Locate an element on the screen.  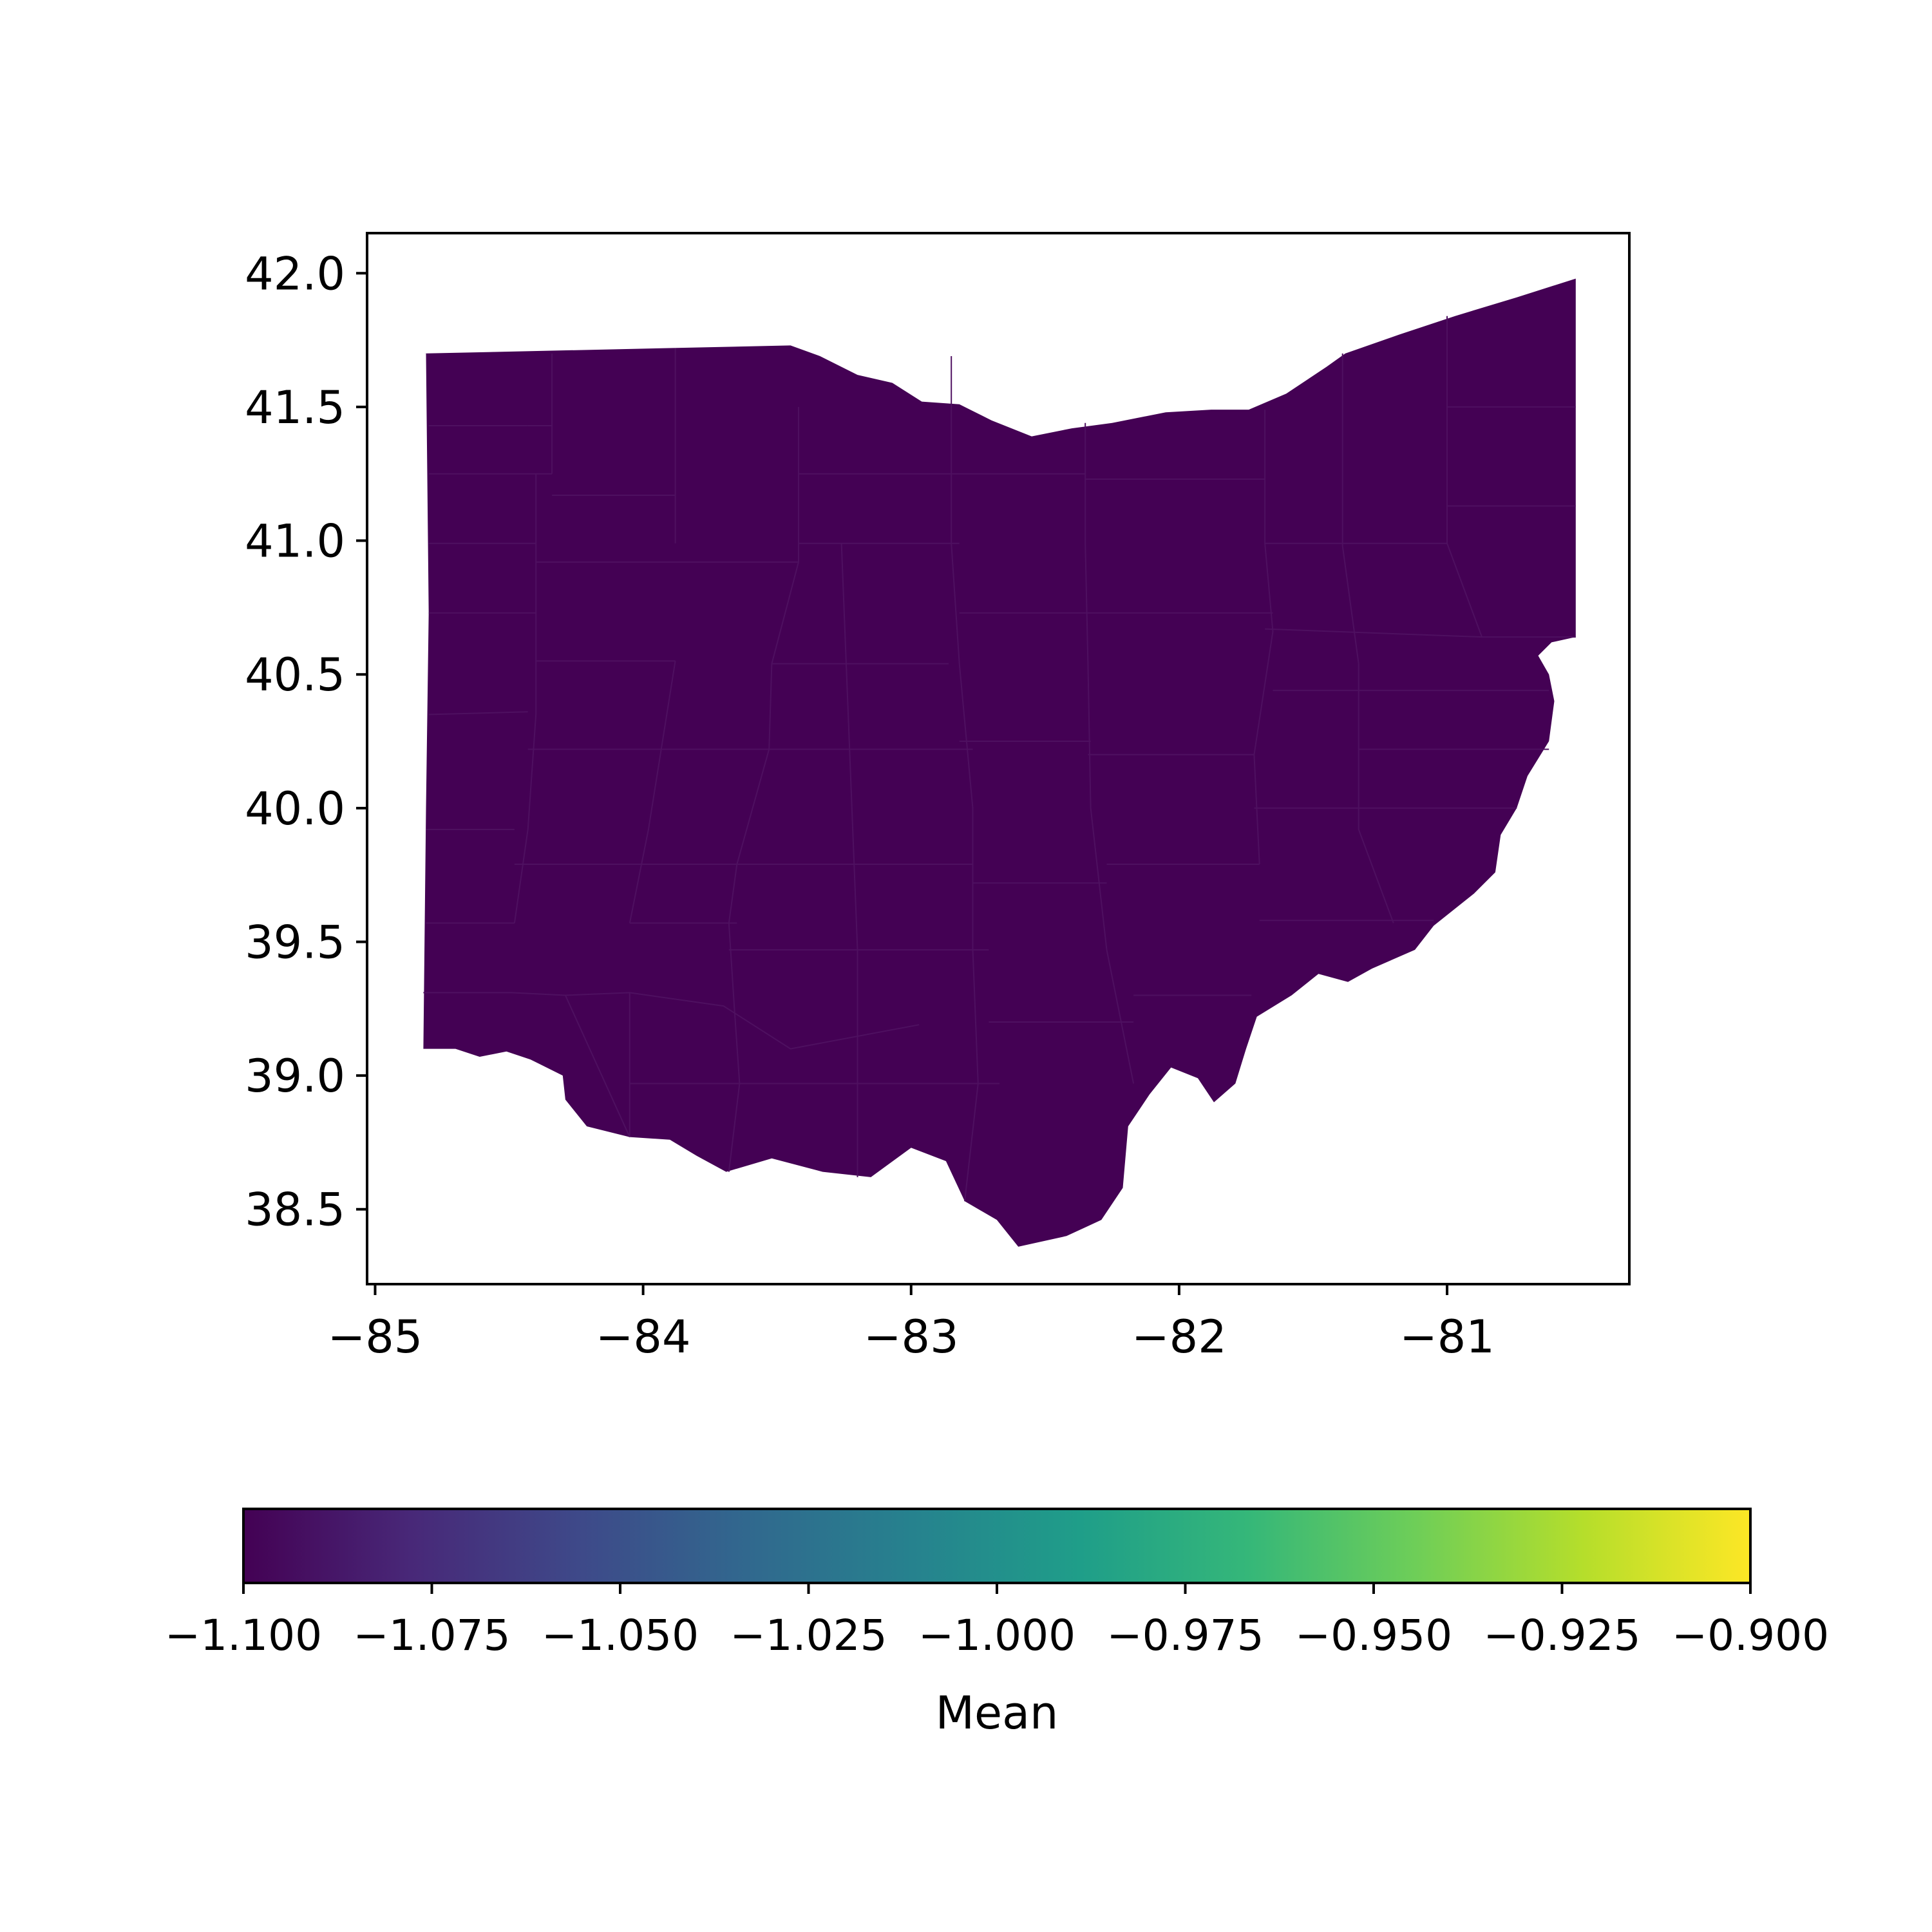
colorbar is located at coordinates (997, 1546).